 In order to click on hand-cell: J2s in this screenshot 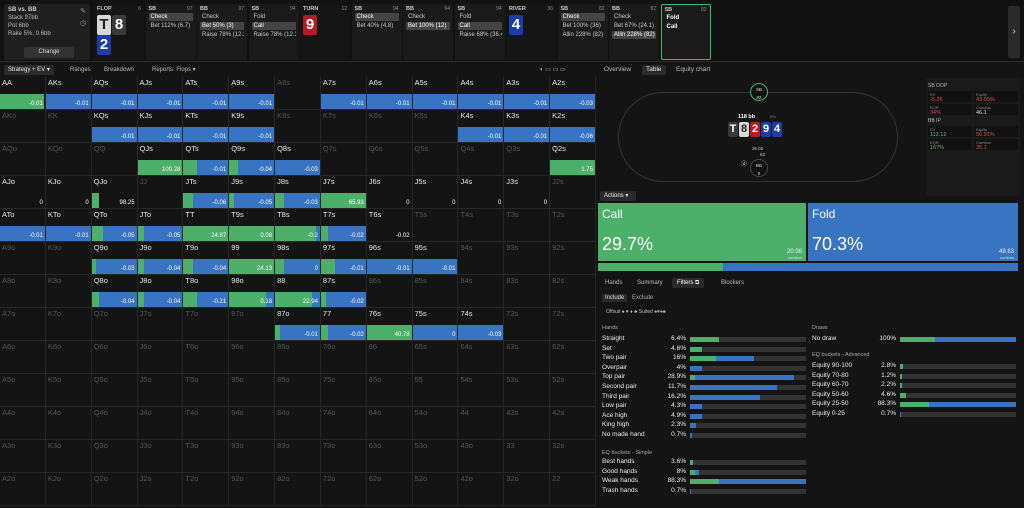, I will do `click(573, 192)`.